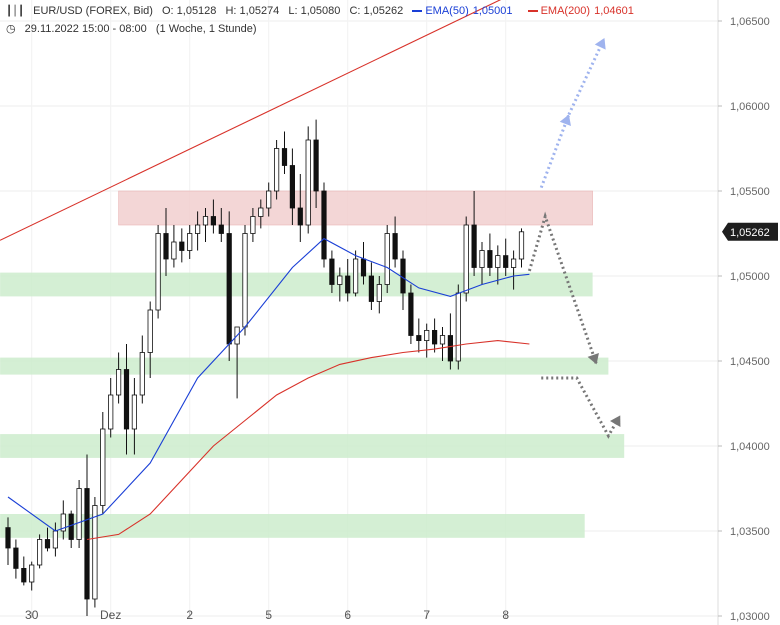 The width and height of the screenshot is (780, 625). Describe the element at coordinates (750, 107) in the screenshot. I see `y-tick-label: 1,06000` at that location.